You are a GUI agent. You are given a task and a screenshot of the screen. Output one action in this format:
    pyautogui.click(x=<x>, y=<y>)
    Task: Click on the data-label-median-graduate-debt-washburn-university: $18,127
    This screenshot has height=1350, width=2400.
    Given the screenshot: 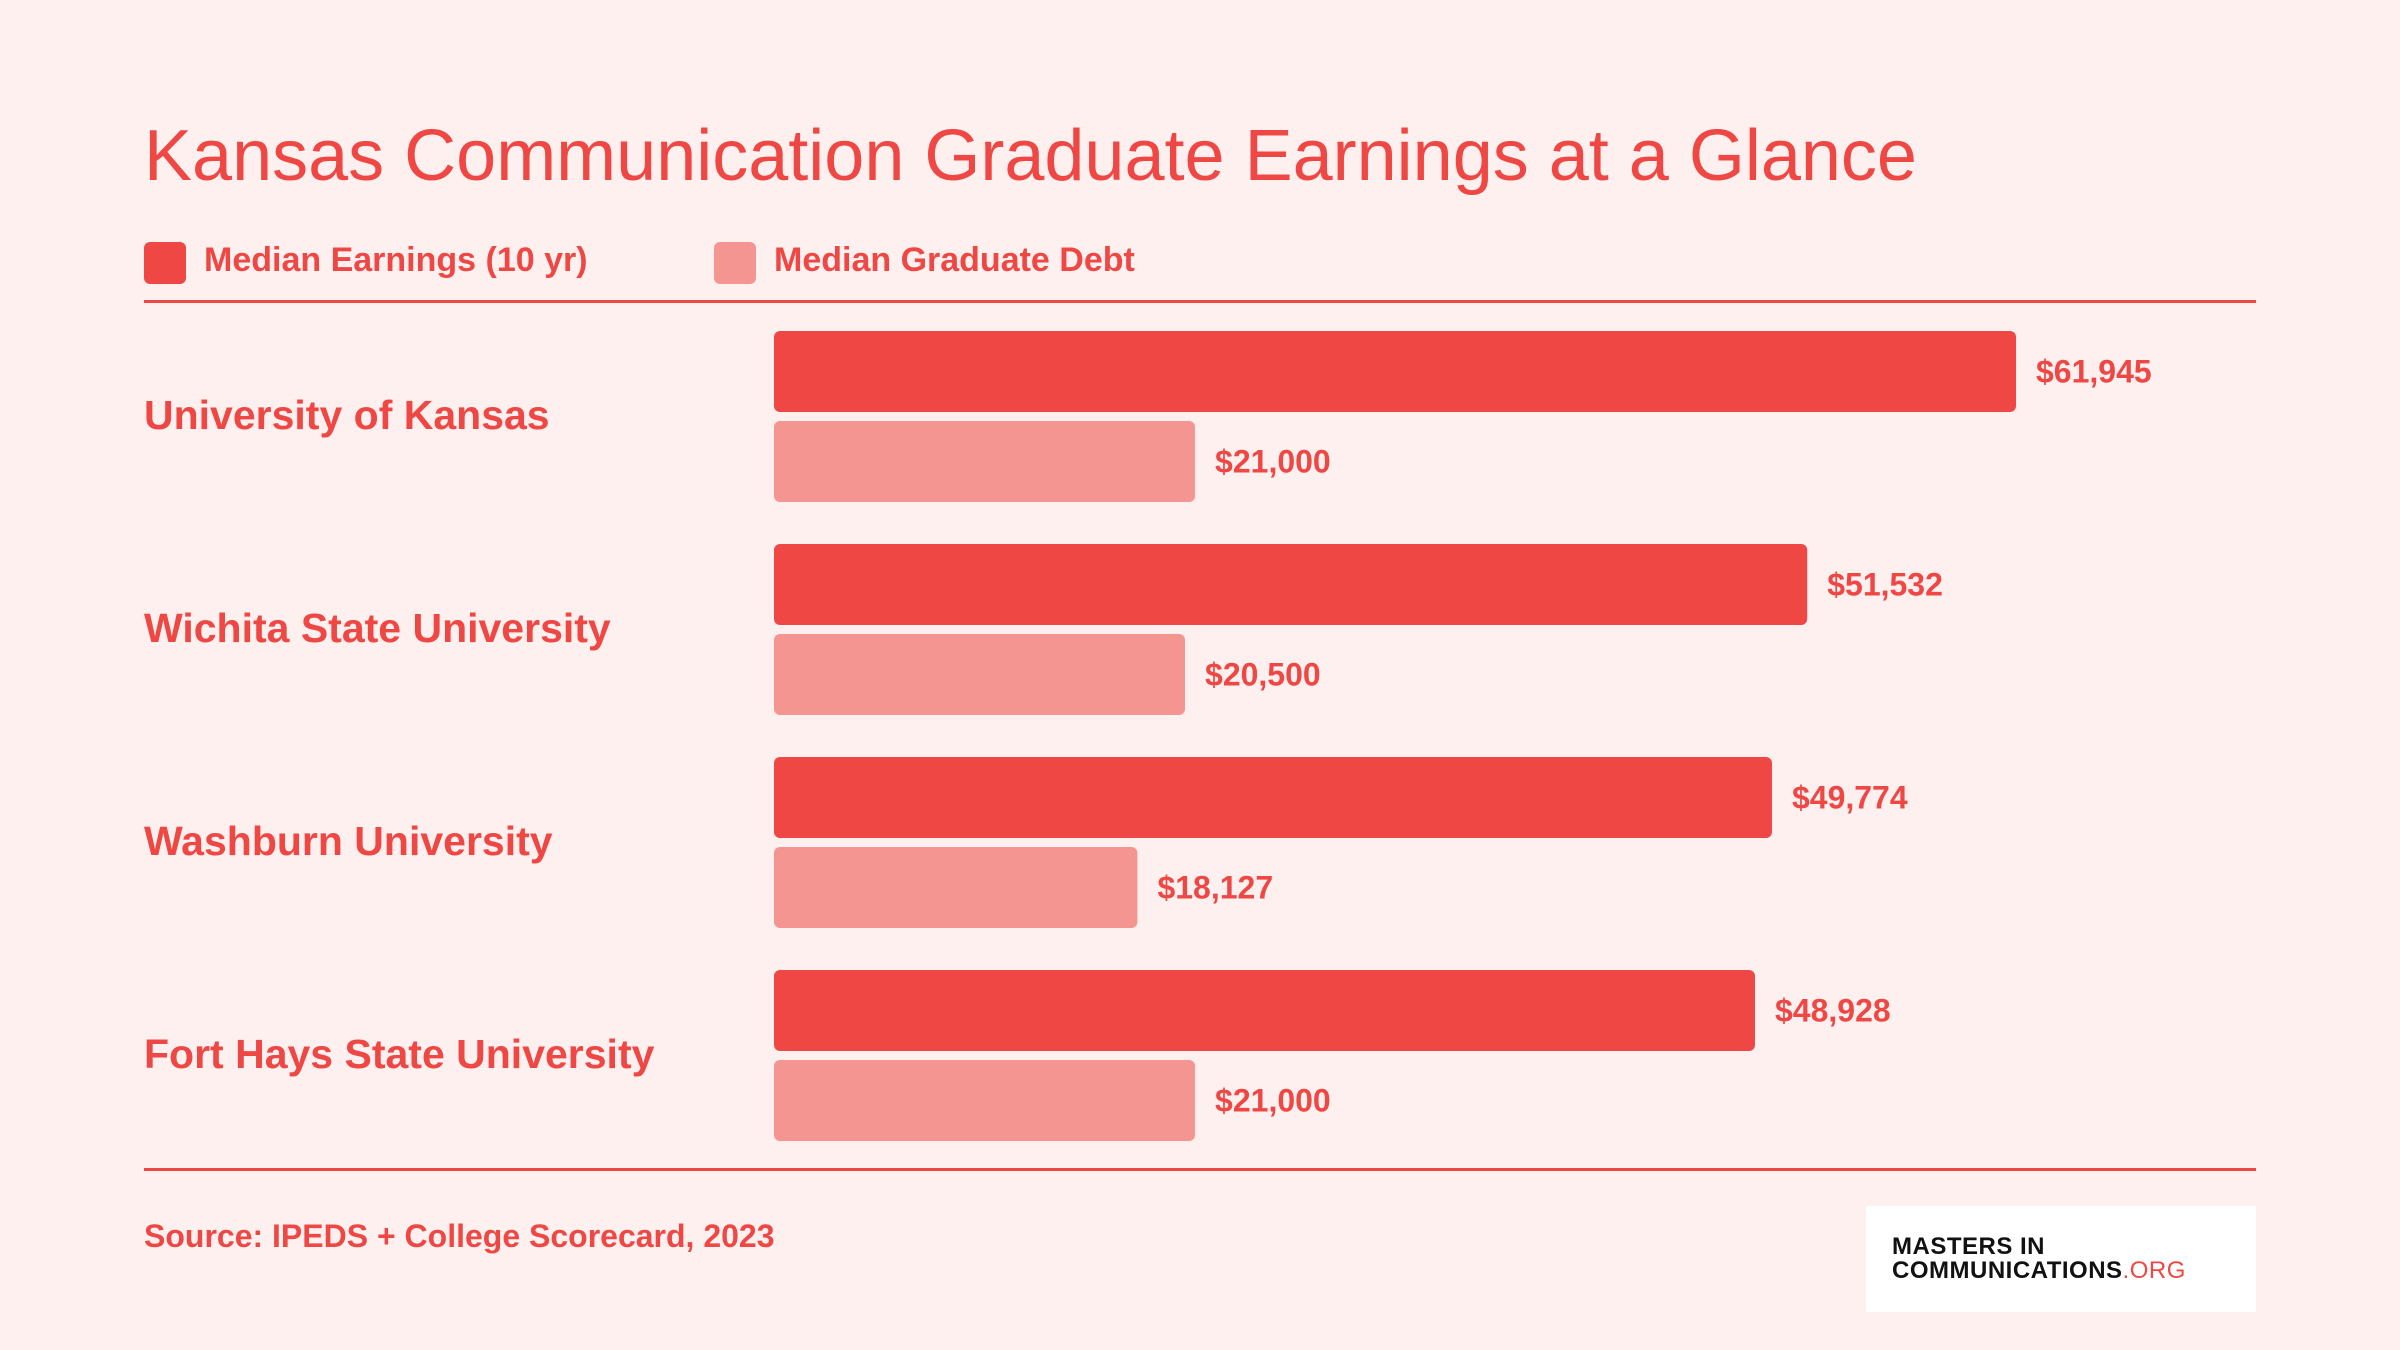 What is the action you would take?
    pyautogui.click(x=1215, y=888)
    